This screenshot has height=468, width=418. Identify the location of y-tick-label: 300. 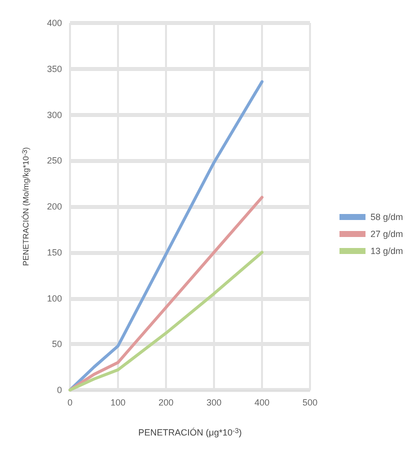
(54, 115).